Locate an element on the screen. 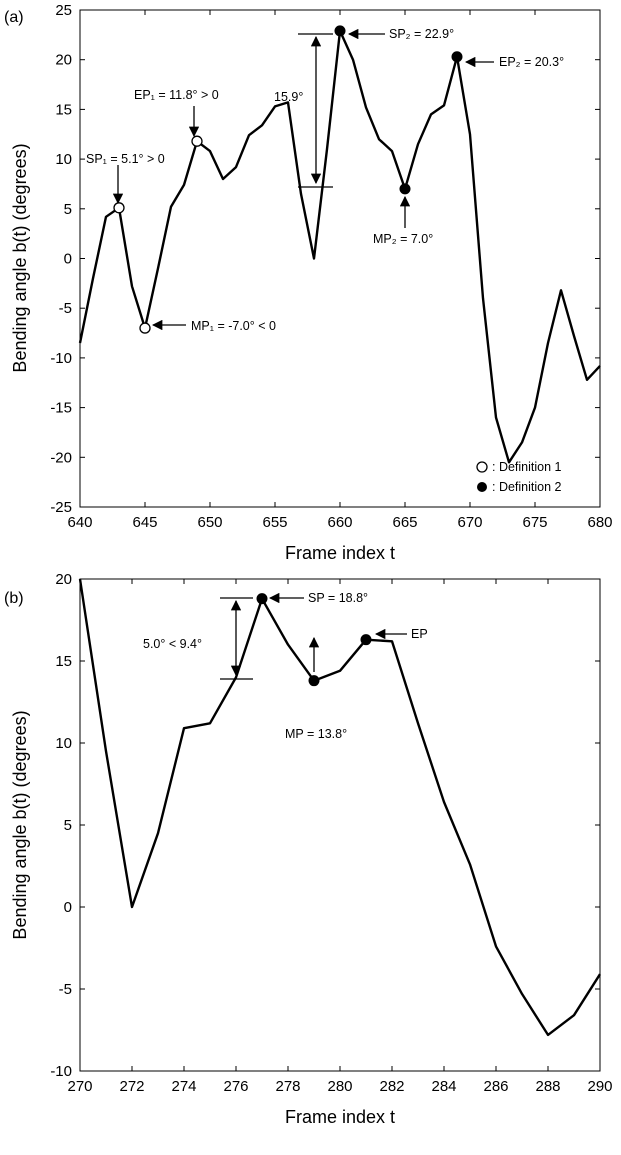 Image resolution: width=621 pixels, height=1155 pixels. x-tick-label: 288 is located at coordinates (547, 1086).